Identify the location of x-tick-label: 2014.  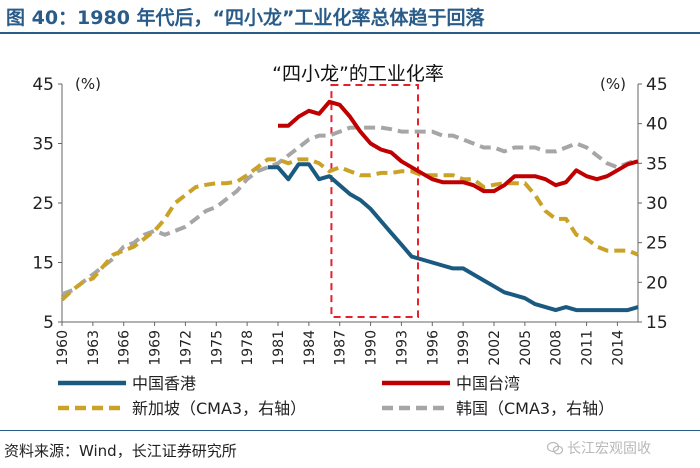
(618, 348).